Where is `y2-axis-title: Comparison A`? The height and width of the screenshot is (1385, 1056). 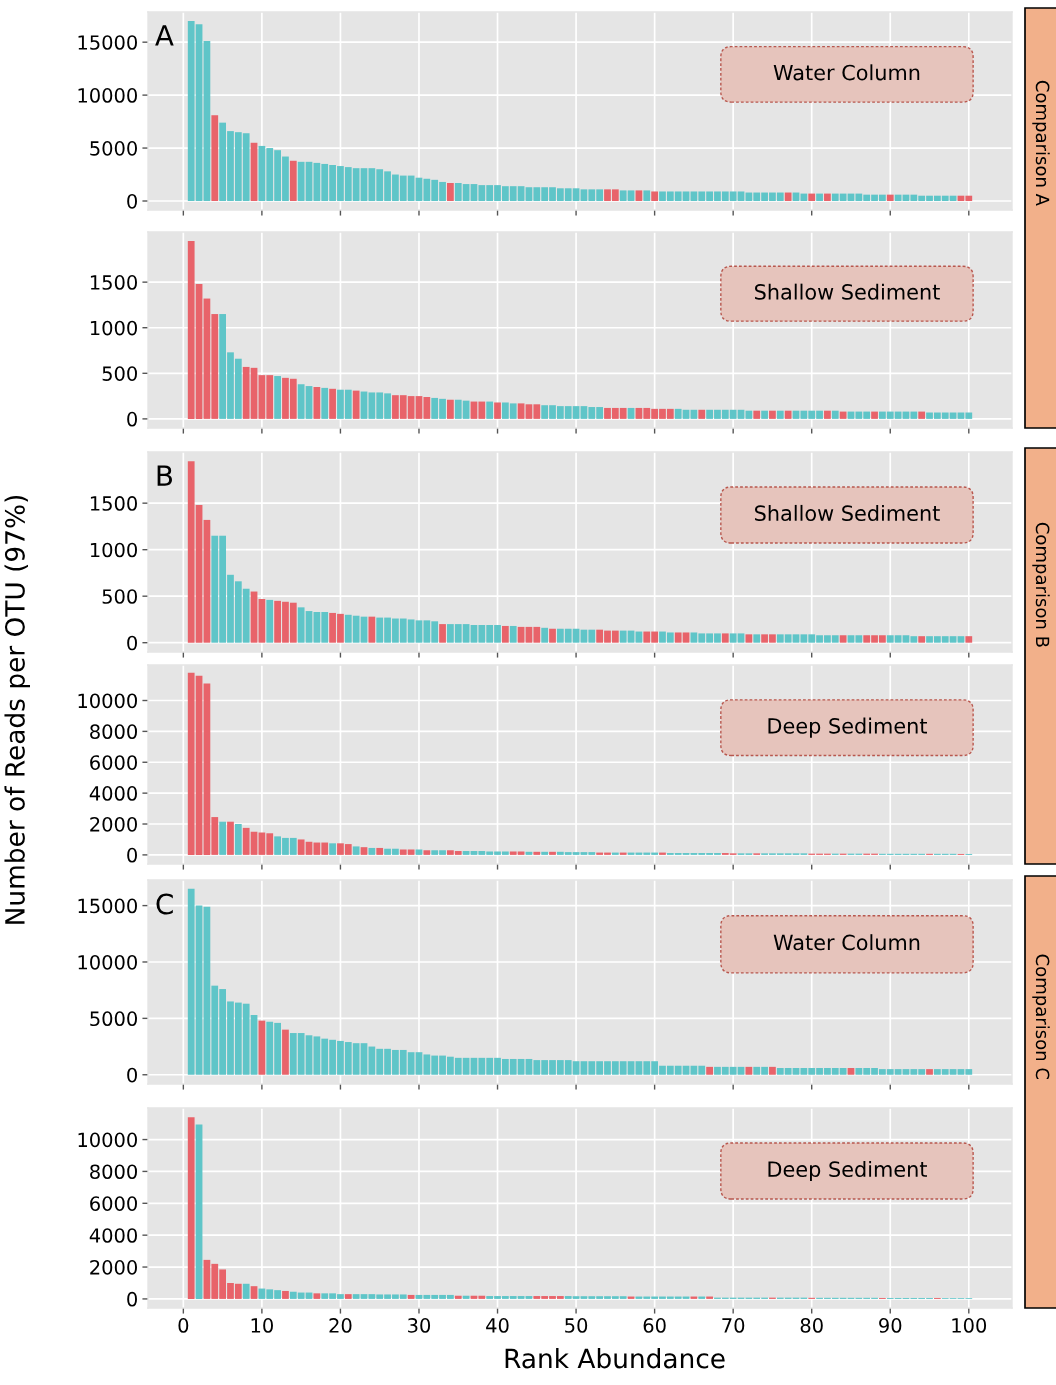 y2-axis-title: Comparison A is located at coordinates (1041, 143).